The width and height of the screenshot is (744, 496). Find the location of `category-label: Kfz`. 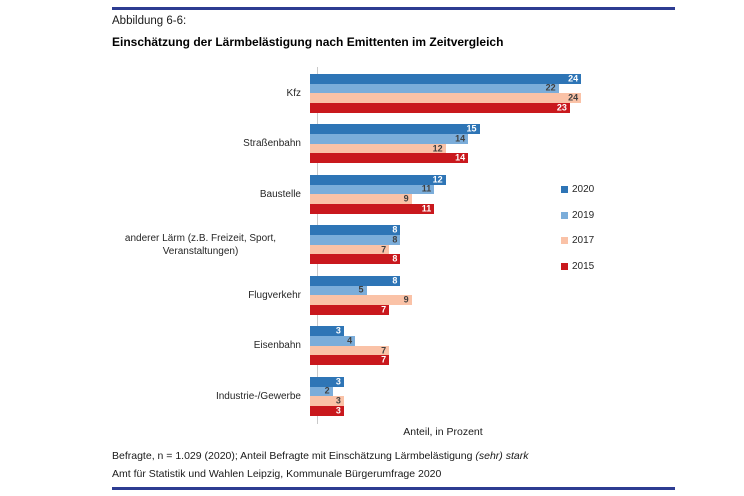

category-label: Kfz is located at coordinates (293, 93).